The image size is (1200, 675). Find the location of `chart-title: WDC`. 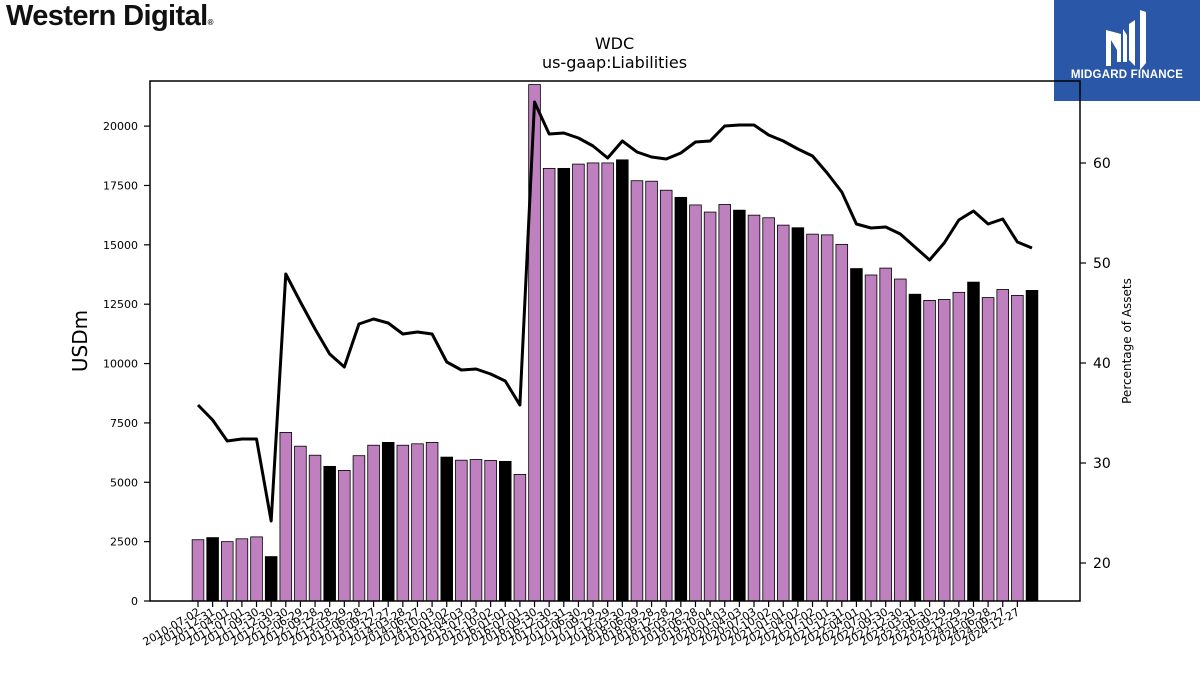

chart-title: WDC is located at coordinates (614, 43).